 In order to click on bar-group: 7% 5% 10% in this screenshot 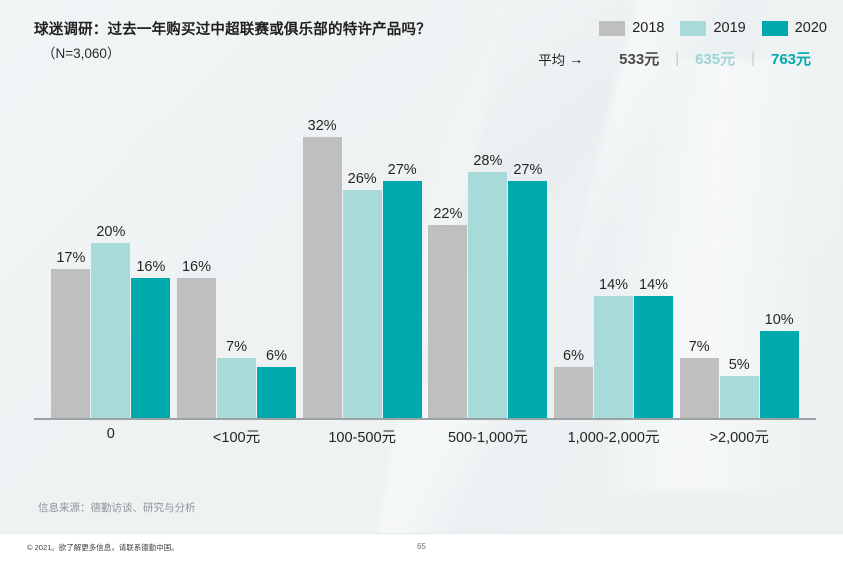, I will do `click(739, 265)`.